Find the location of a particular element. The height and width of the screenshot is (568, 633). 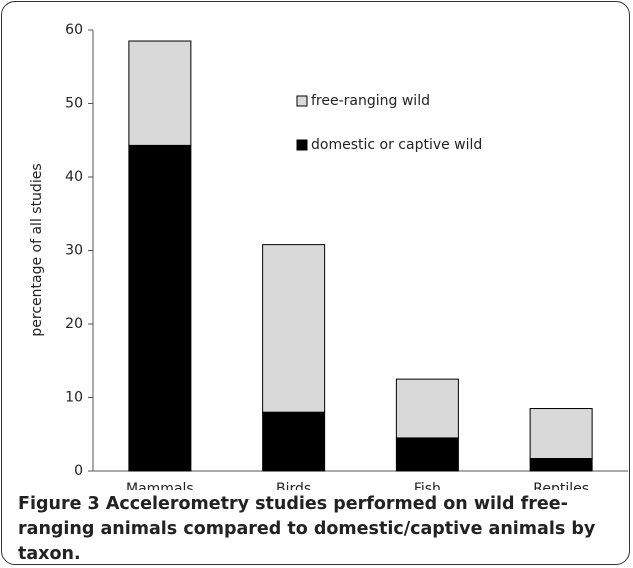

y-tick-label: 60 is located at coordinates (74, 30).